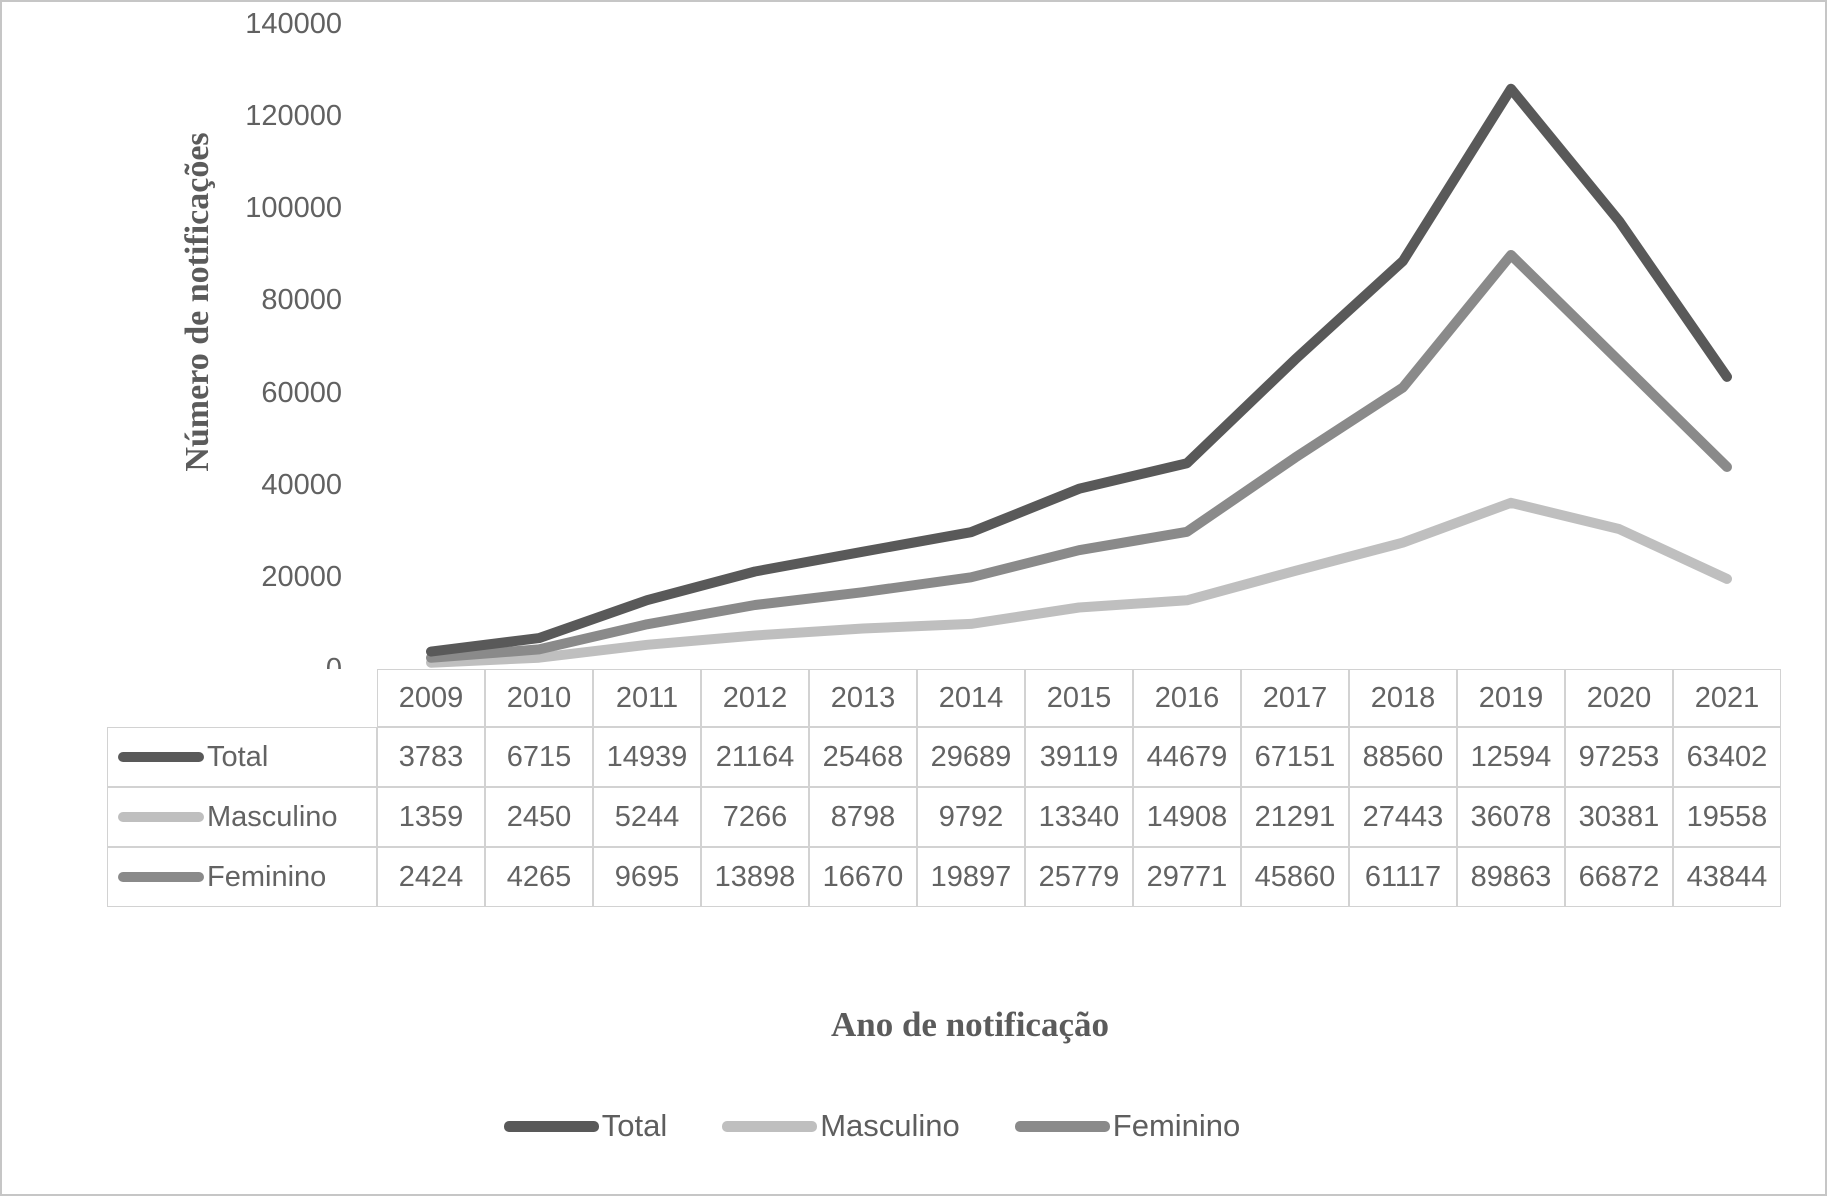 The width and height of the screenshot is (1827, 1196). Describe the element at coordinates (1619, 877) in the screenshot. I see `table-value-cell: 66872` at that location.